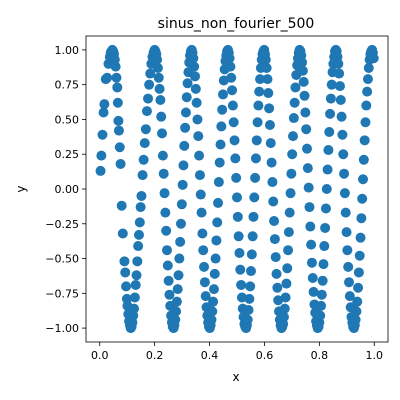  I want to click on x-tick-label: 0.0, so click(100, 355).